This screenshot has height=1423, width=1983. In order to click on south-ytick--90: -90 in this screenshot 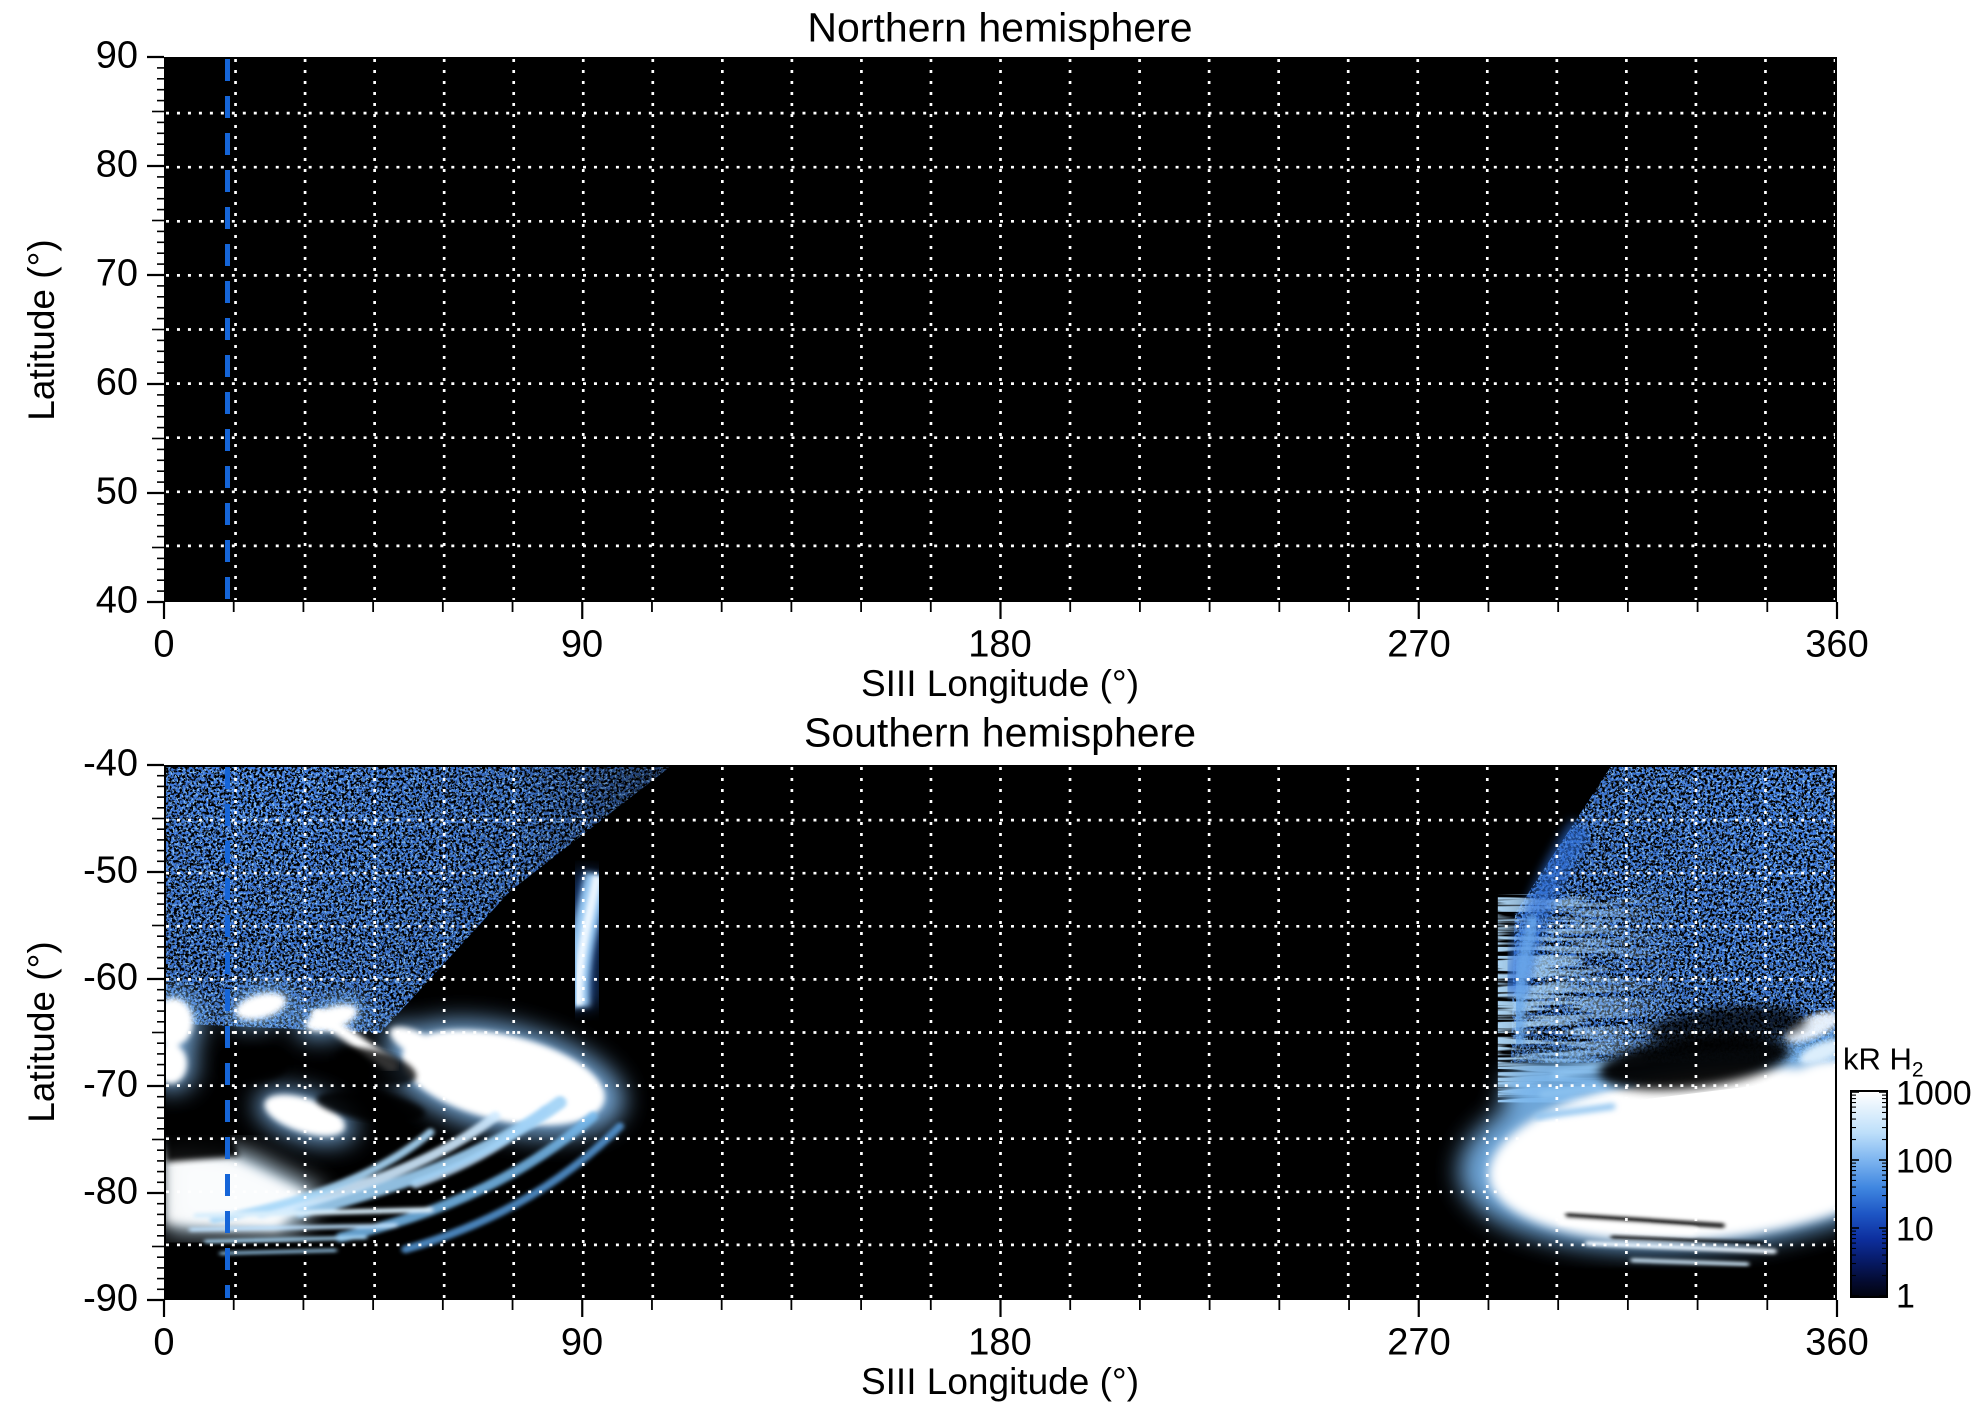, I will do `click(110, 1298)`.